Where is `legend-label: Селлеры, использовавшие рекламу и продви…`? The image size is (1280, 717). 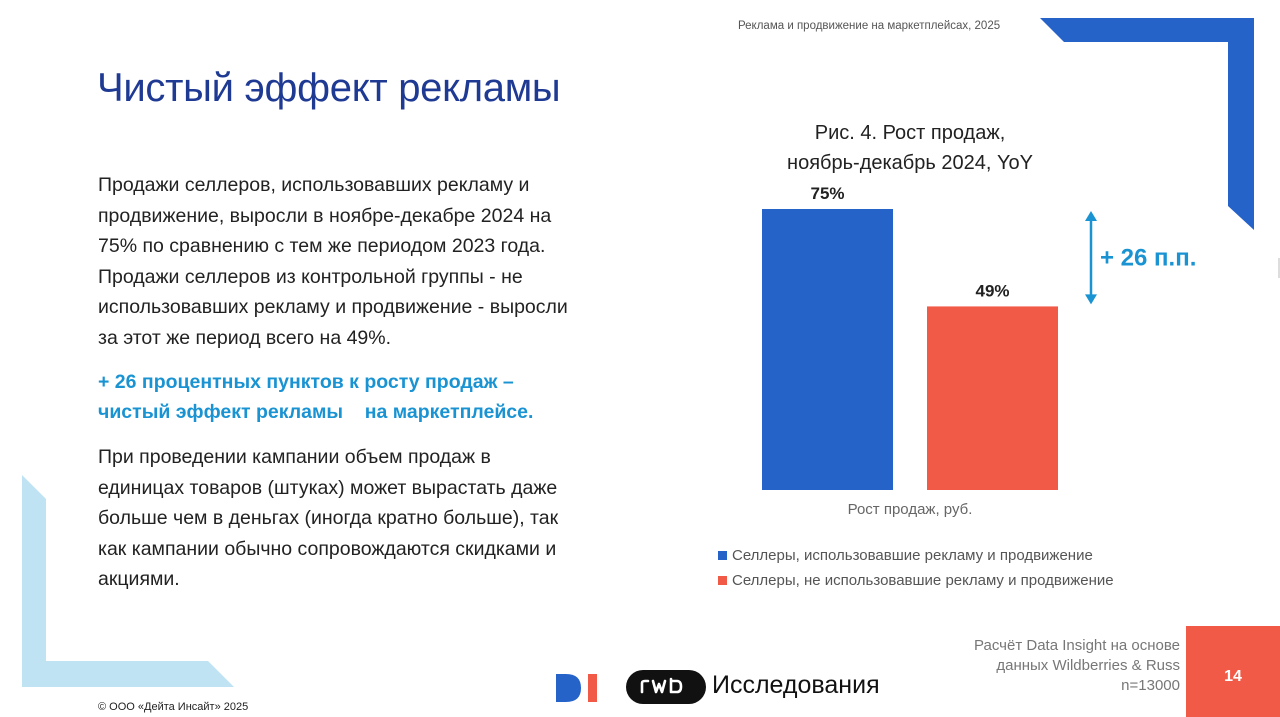 legend-label: Селлеры, использовавшие рекламу и продви… is located at coordinates (912, 555).